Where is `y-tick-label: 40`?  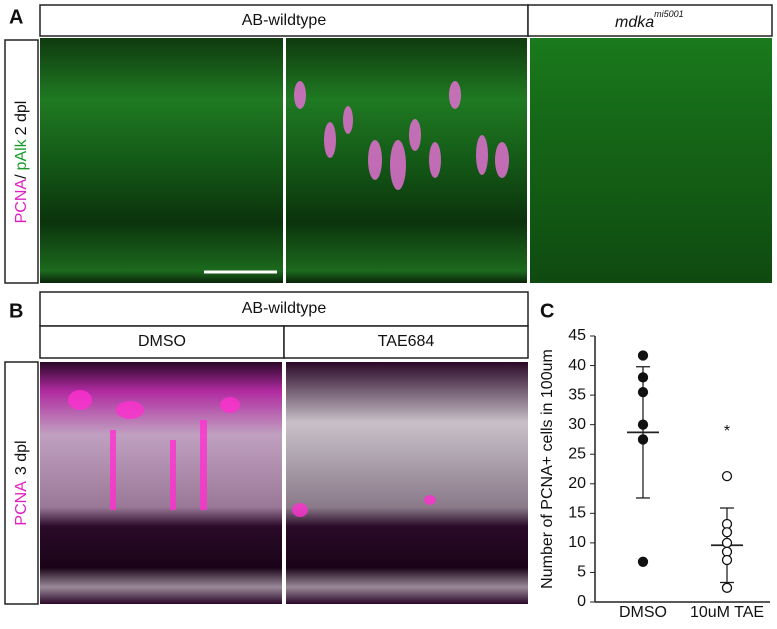 y-tick-label: 40 is located at coordinates (577, 365).